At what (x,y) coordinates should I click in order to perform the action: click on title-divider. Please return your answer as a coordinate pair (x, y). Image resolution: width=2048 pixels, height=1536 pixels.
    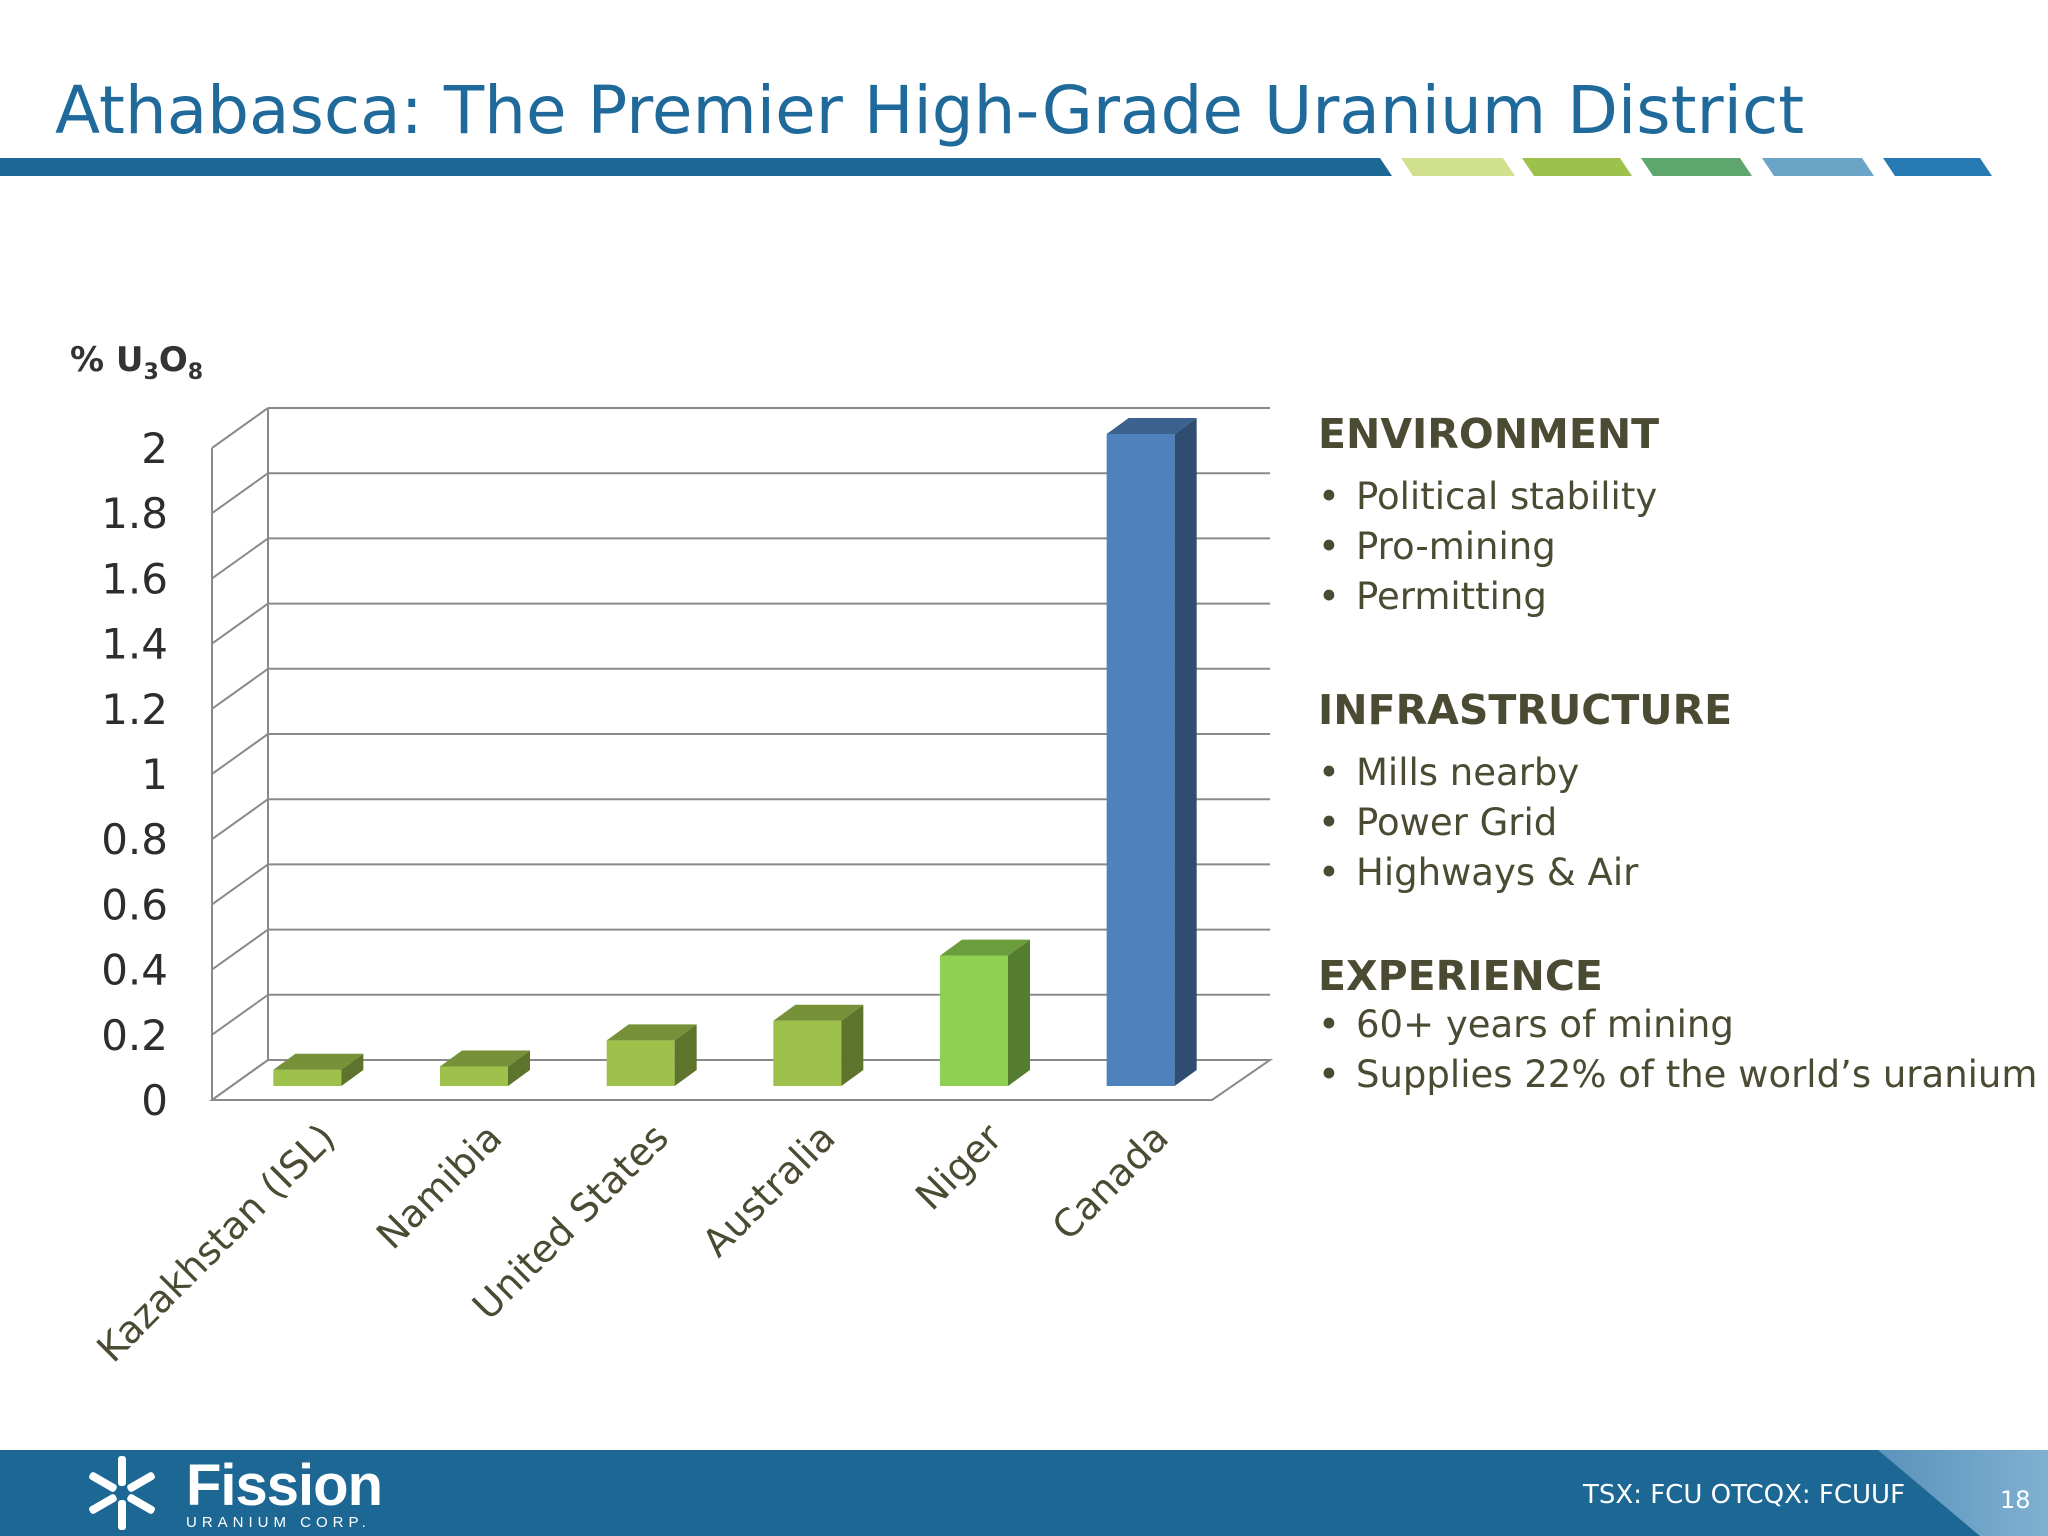
    Looking at the image, I should click on (996, 167).